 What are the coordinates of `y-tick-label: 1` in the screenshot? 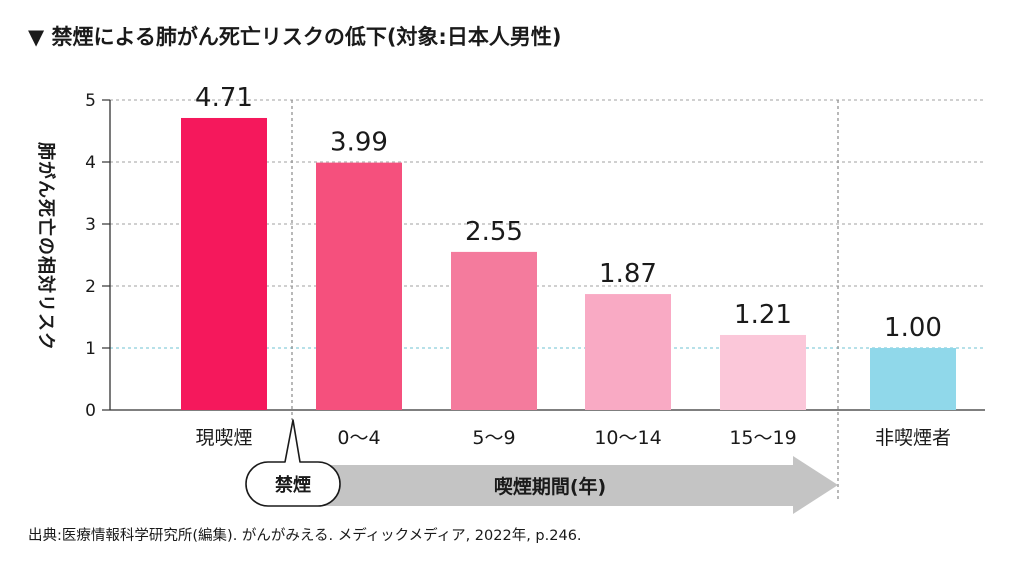 It's located at (90, 349).